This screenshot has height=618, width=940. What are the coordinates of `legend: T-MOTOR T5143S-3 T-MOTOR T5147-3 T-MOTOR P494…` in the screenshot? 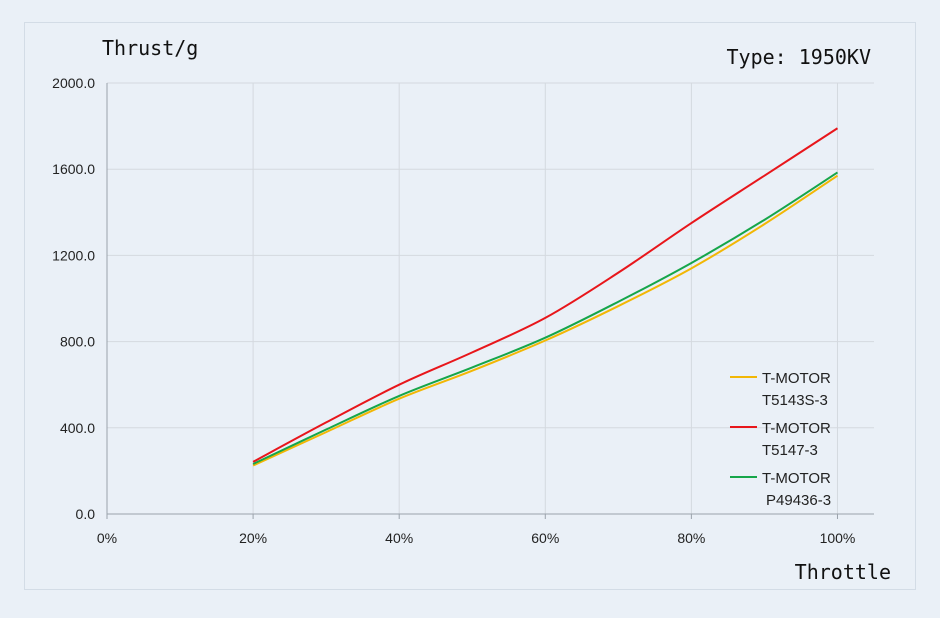 It's located at (780, 439).